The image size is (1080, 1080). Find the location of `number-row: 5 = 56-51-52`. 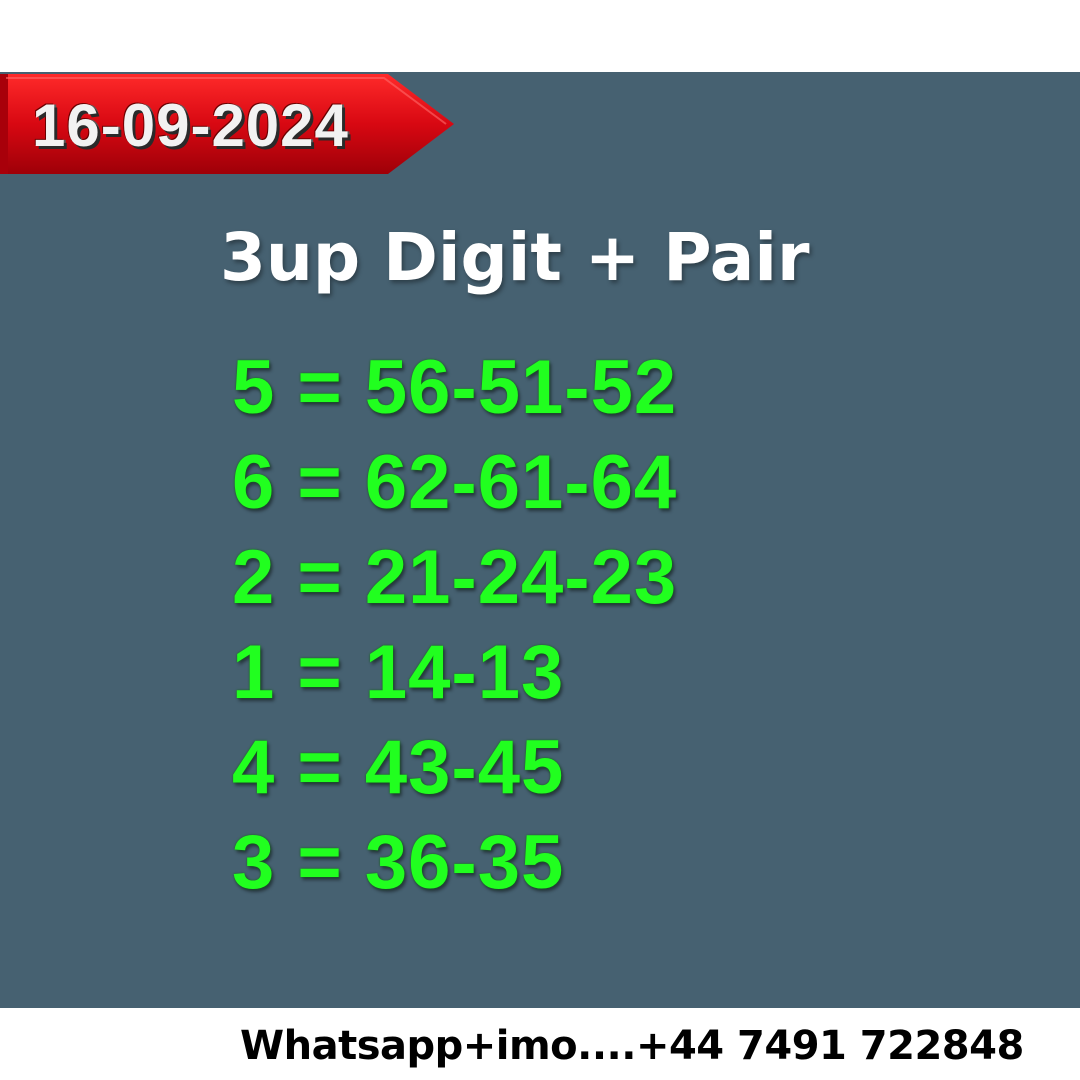

number-row: 5 = 56-51-52 is located at coordinates (455, 387).